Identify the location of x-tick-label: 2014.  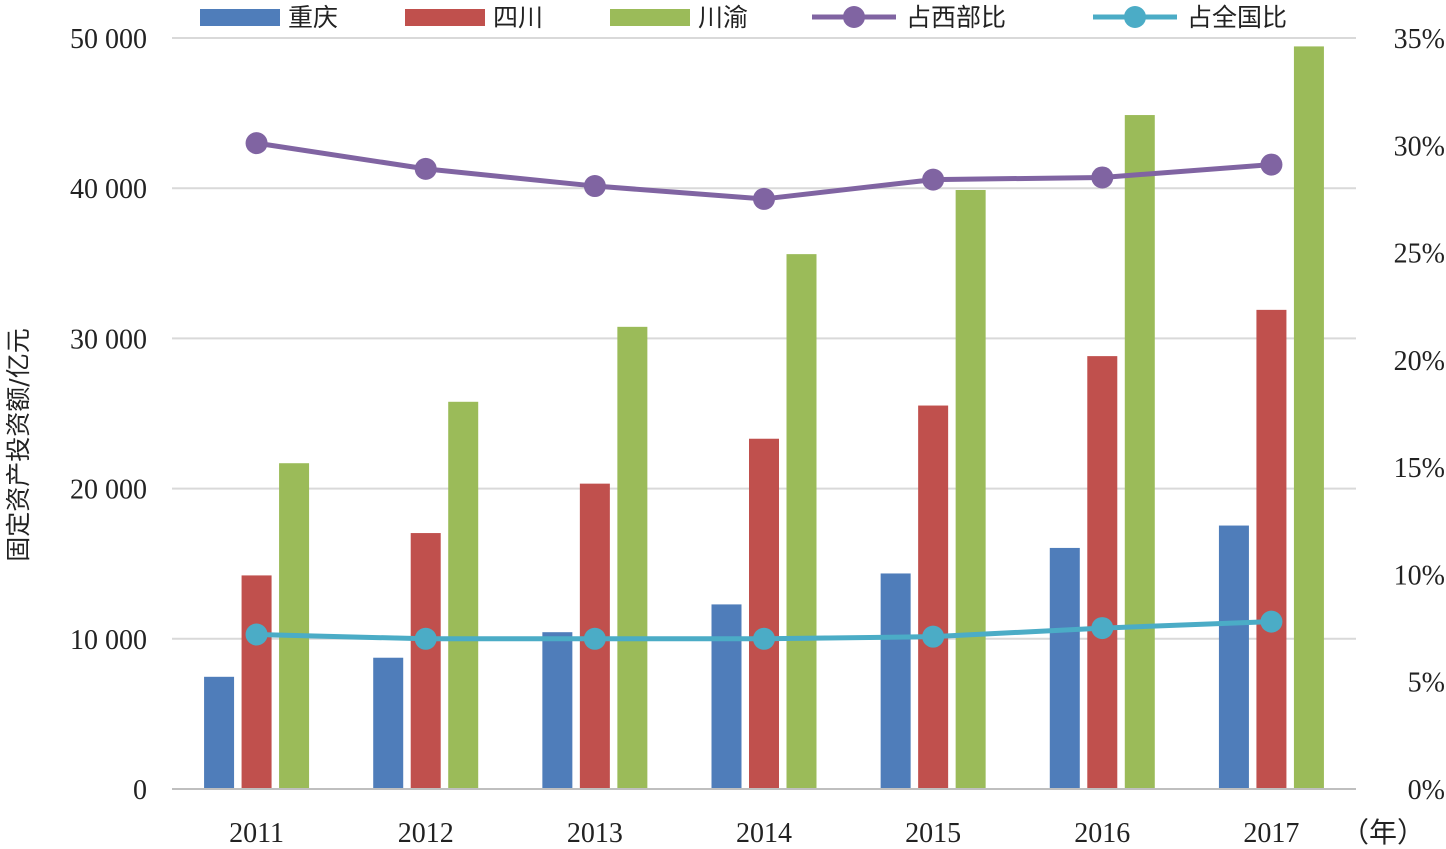
(764, 833).